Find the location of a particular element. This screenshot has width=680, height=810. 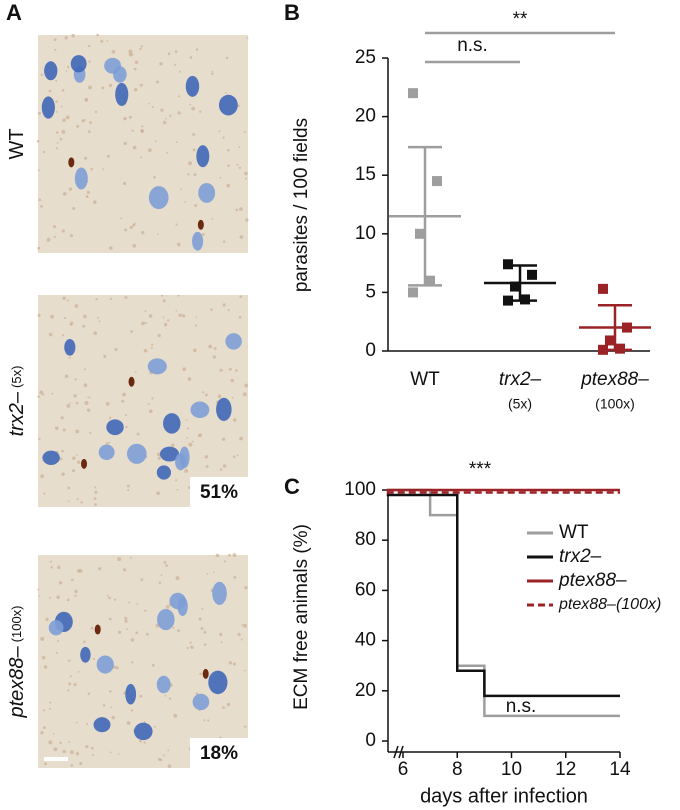

x-tick-label: 10 is located at coordinates (511, 769).